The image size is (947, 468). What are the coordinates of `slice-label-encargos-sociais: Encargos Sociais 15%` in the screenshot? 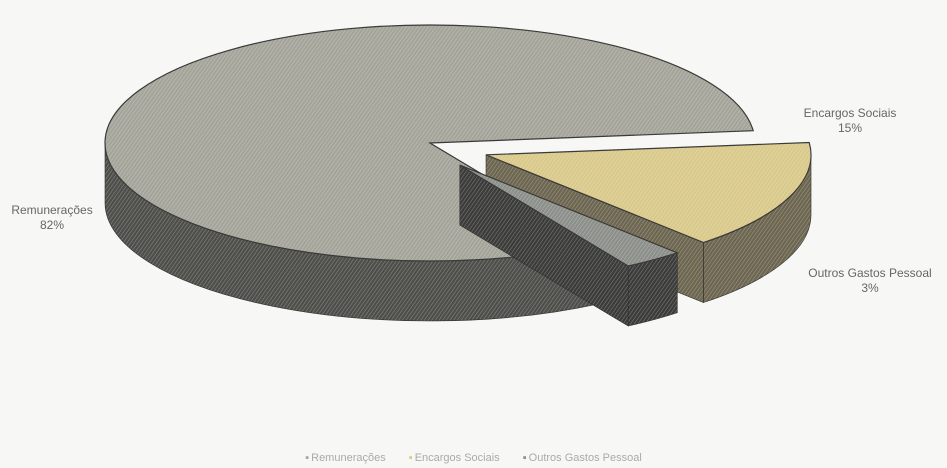 It's located at (850, 121).